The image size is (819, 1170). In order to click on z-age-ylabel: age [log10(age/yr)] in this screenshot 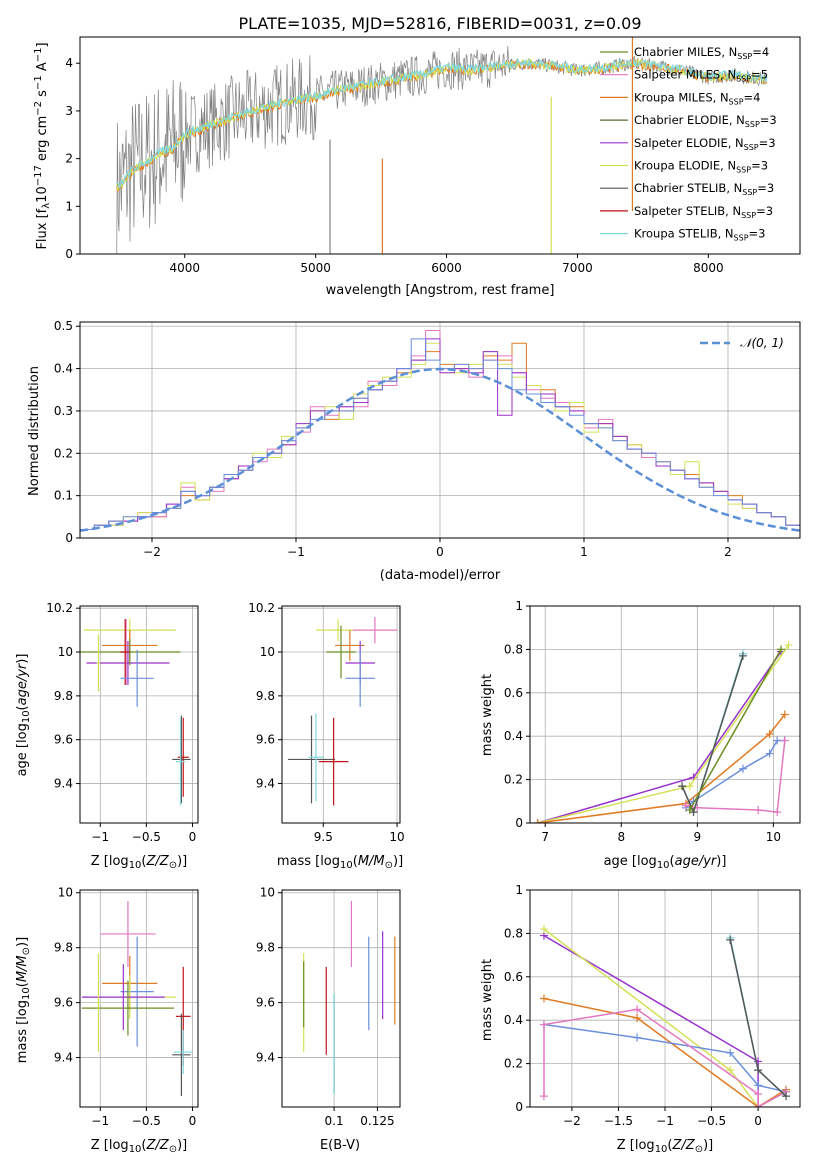, I will do `click(23, 715)`.